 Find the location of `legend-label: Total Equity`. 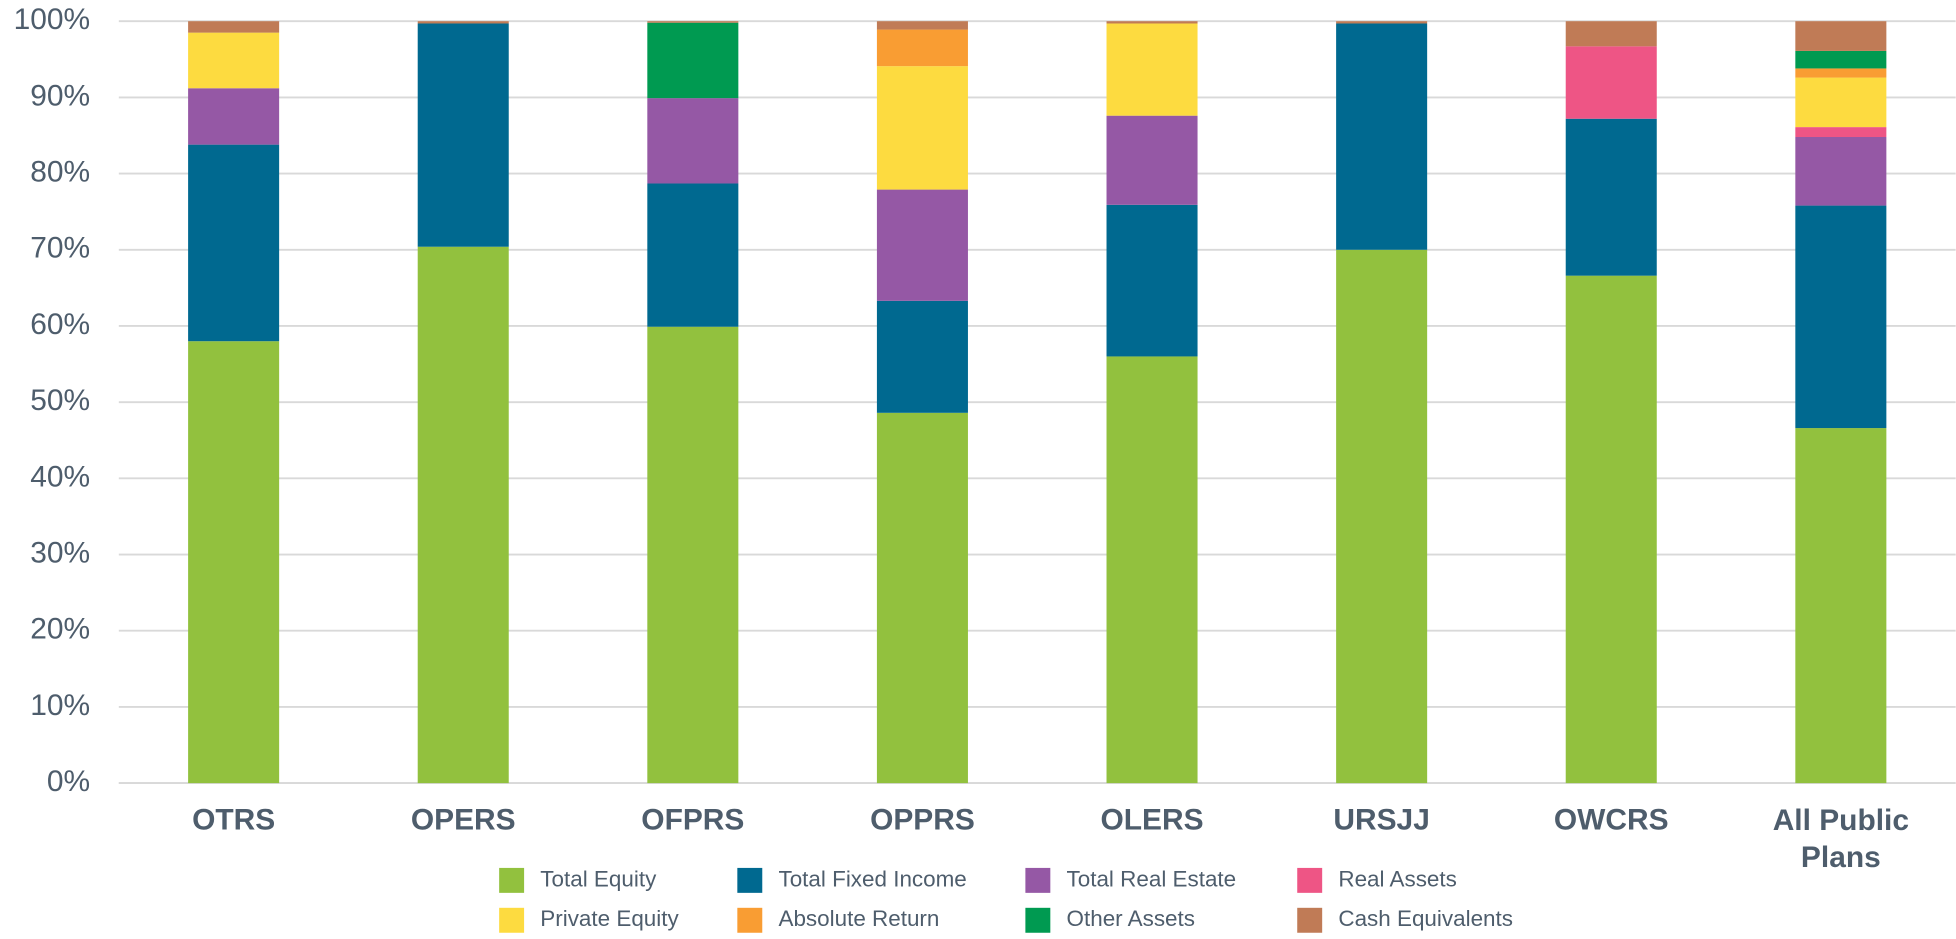

legend-label: Total Equity is located at coordinates (598, 878).